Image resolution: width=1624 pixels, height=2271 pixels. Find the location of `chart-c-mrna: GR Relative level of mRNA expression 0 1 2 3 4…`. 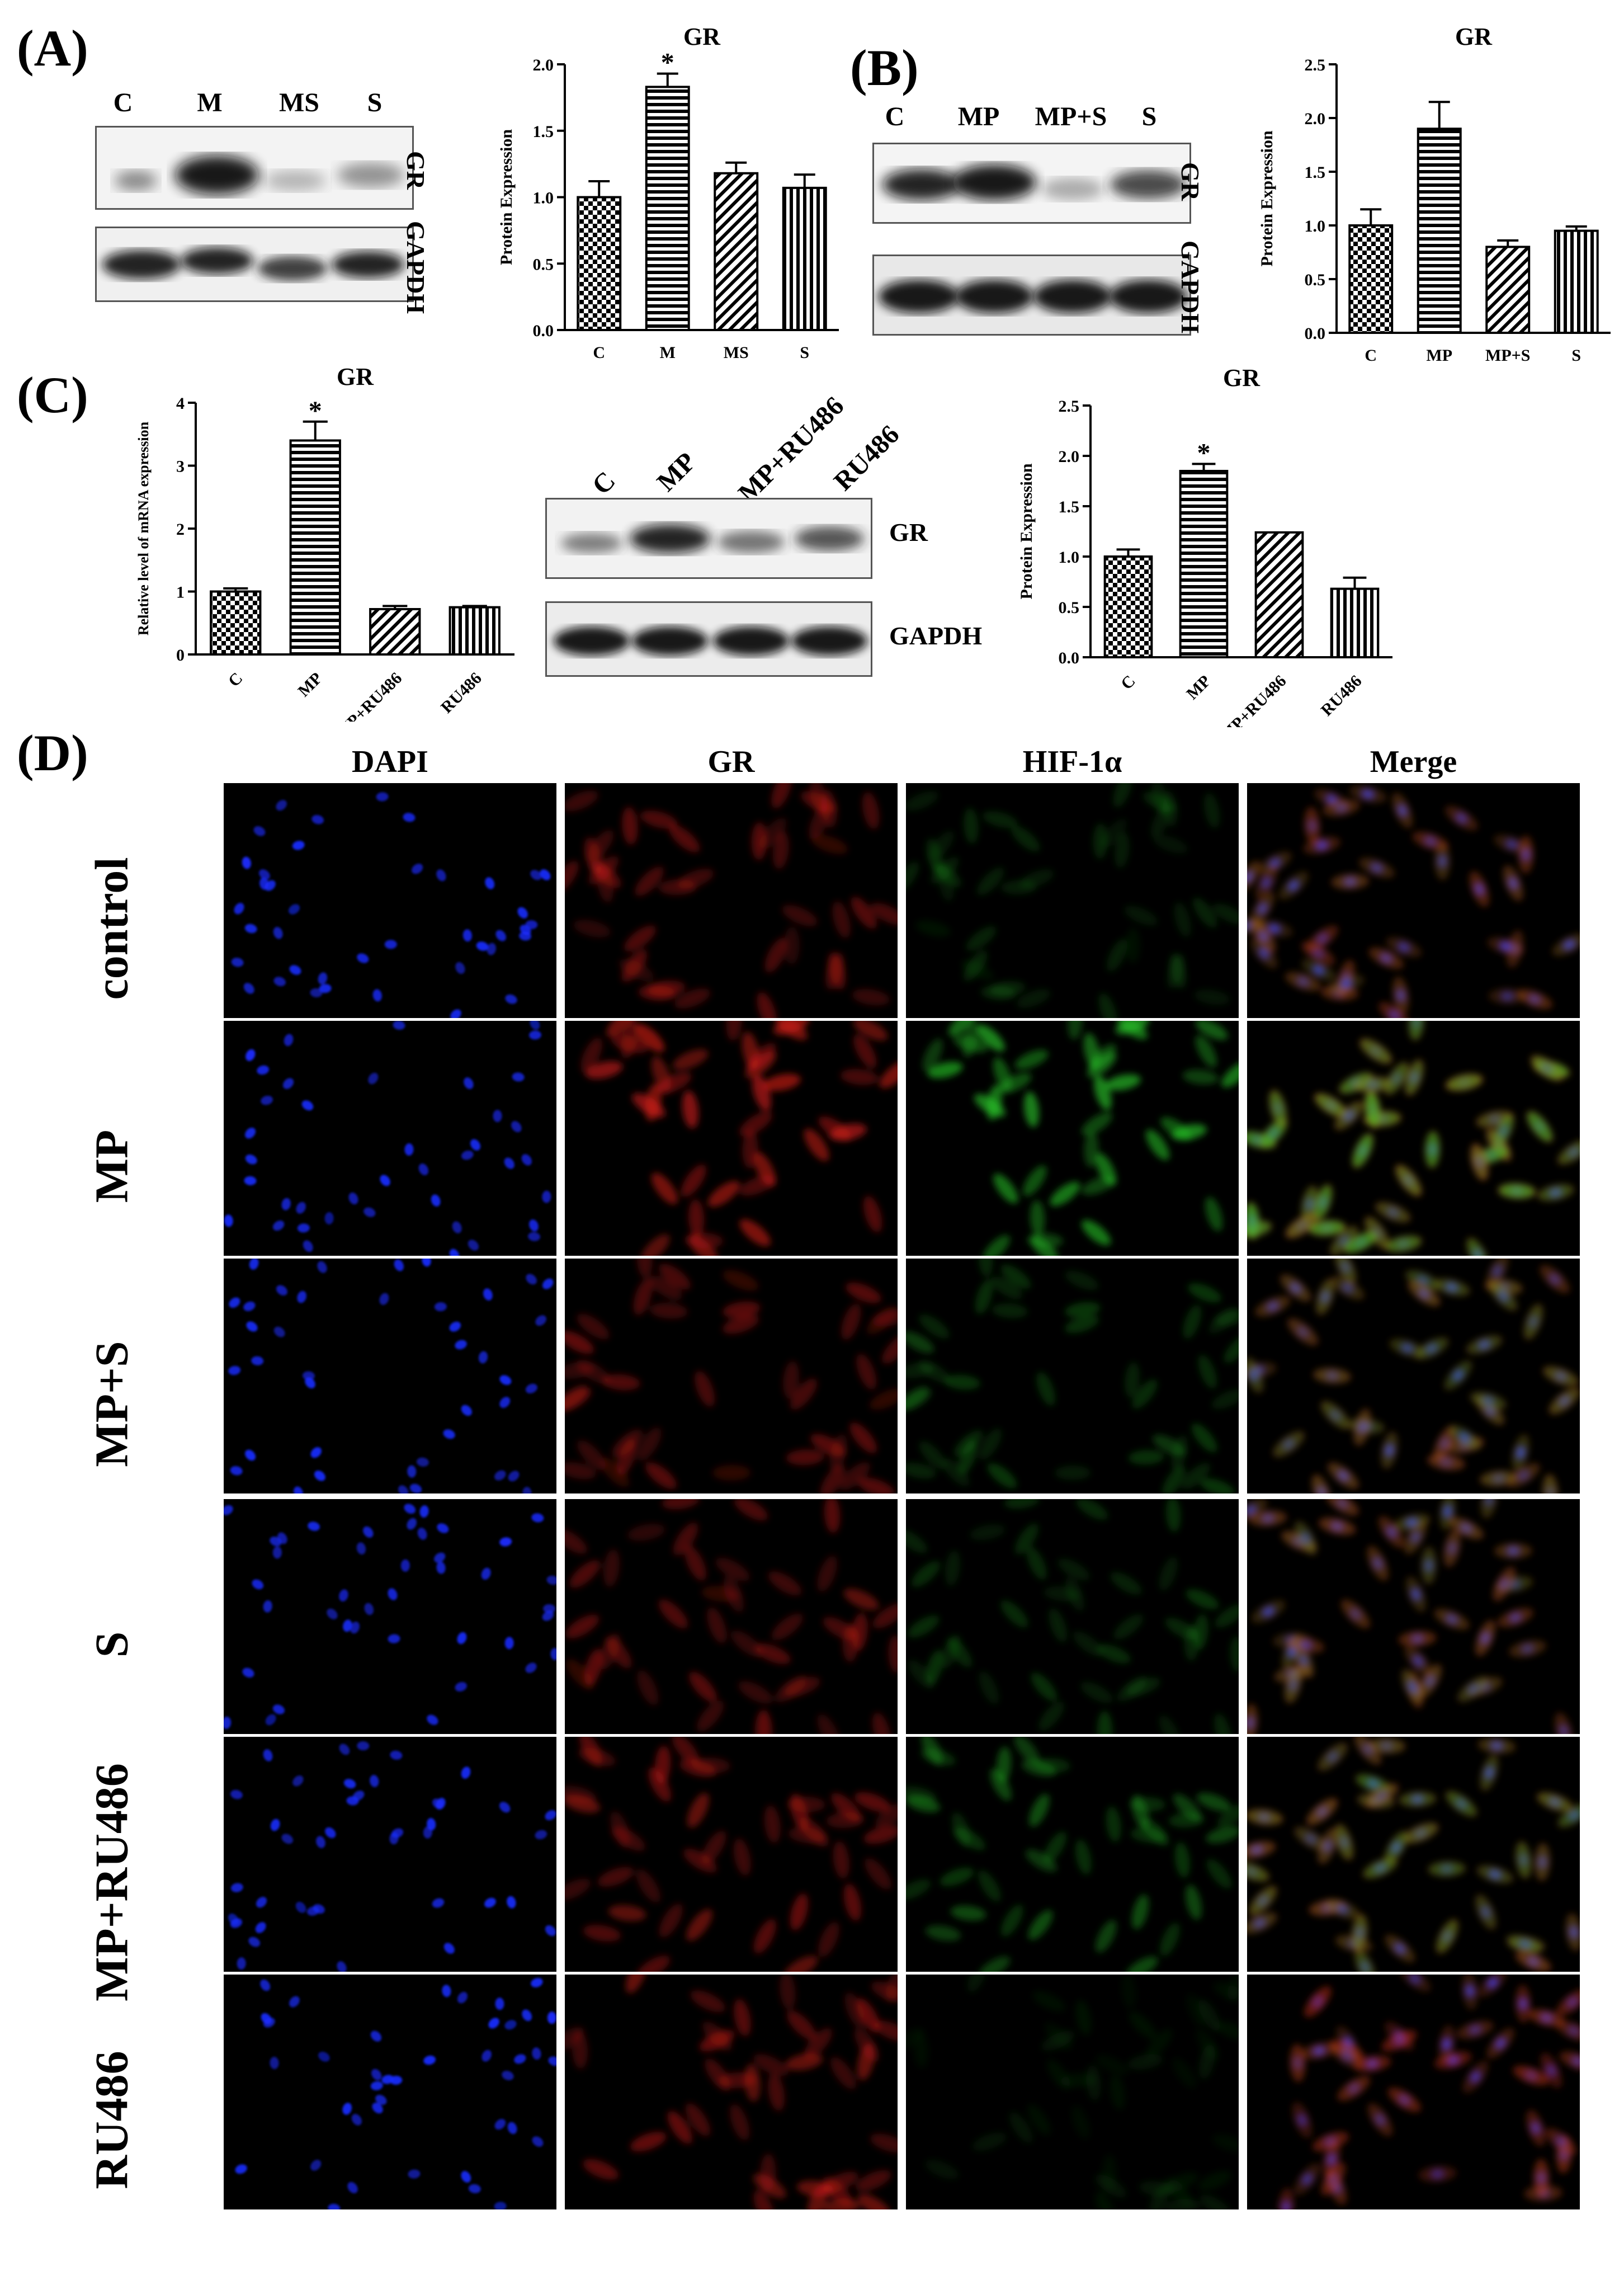

chart-c-mrna: GR Relative level of mRNA expression 0 1 2 3 4… is located at coordinates (324, 543).